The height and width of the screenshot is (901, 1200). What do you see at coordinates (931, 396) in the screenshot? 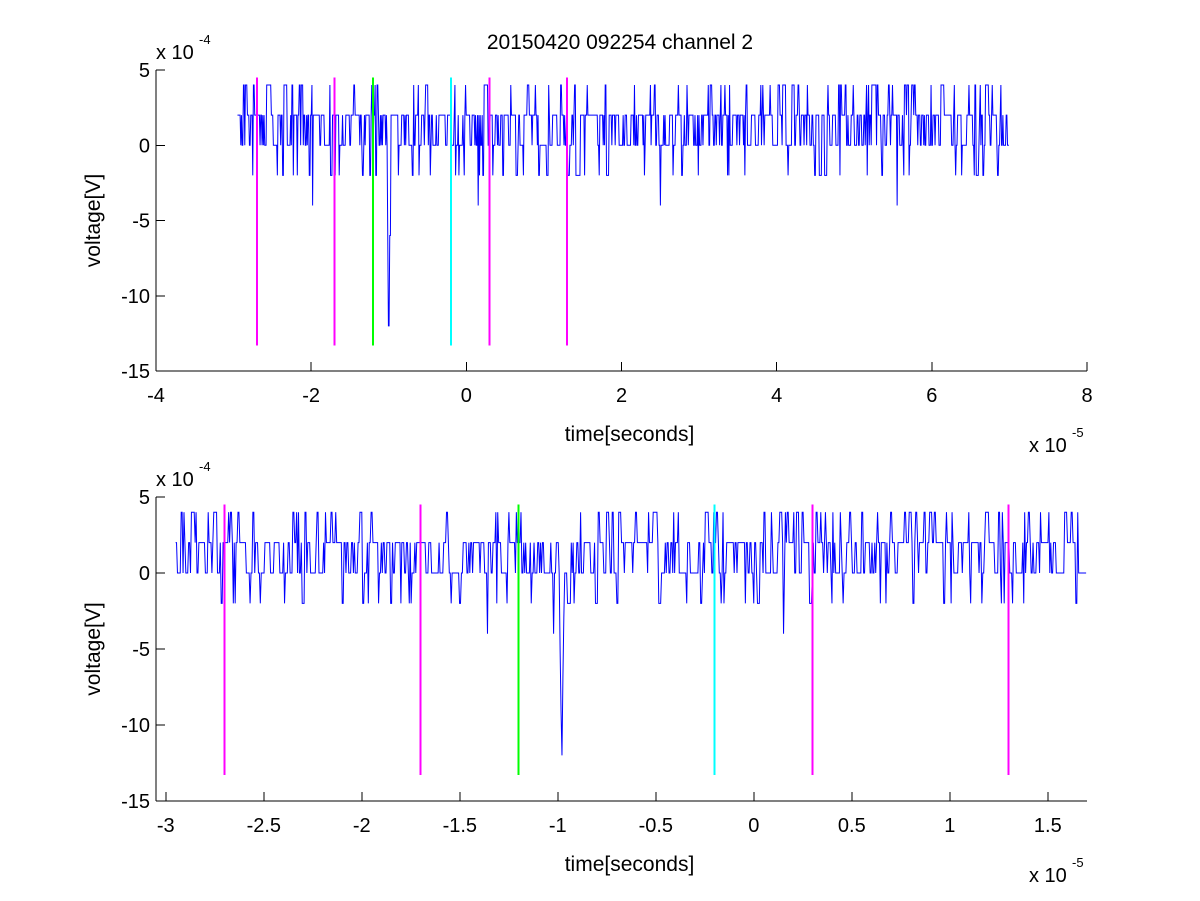
I see `x-tick-label: 6` at bounding box center [931, 396].